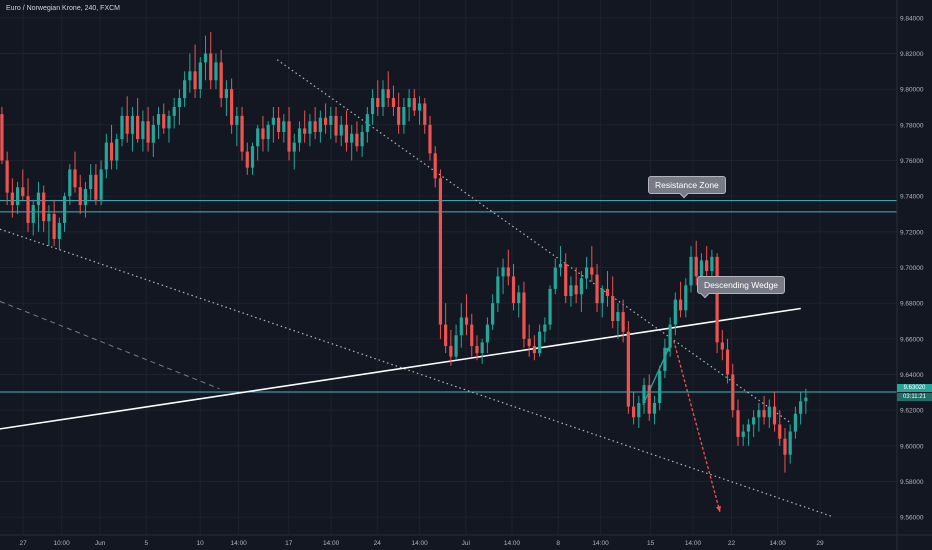 The height and width of the screenshot is (550, 932). I want to click on descending-wedge-label: Descending Wedge, so click(741, 285).